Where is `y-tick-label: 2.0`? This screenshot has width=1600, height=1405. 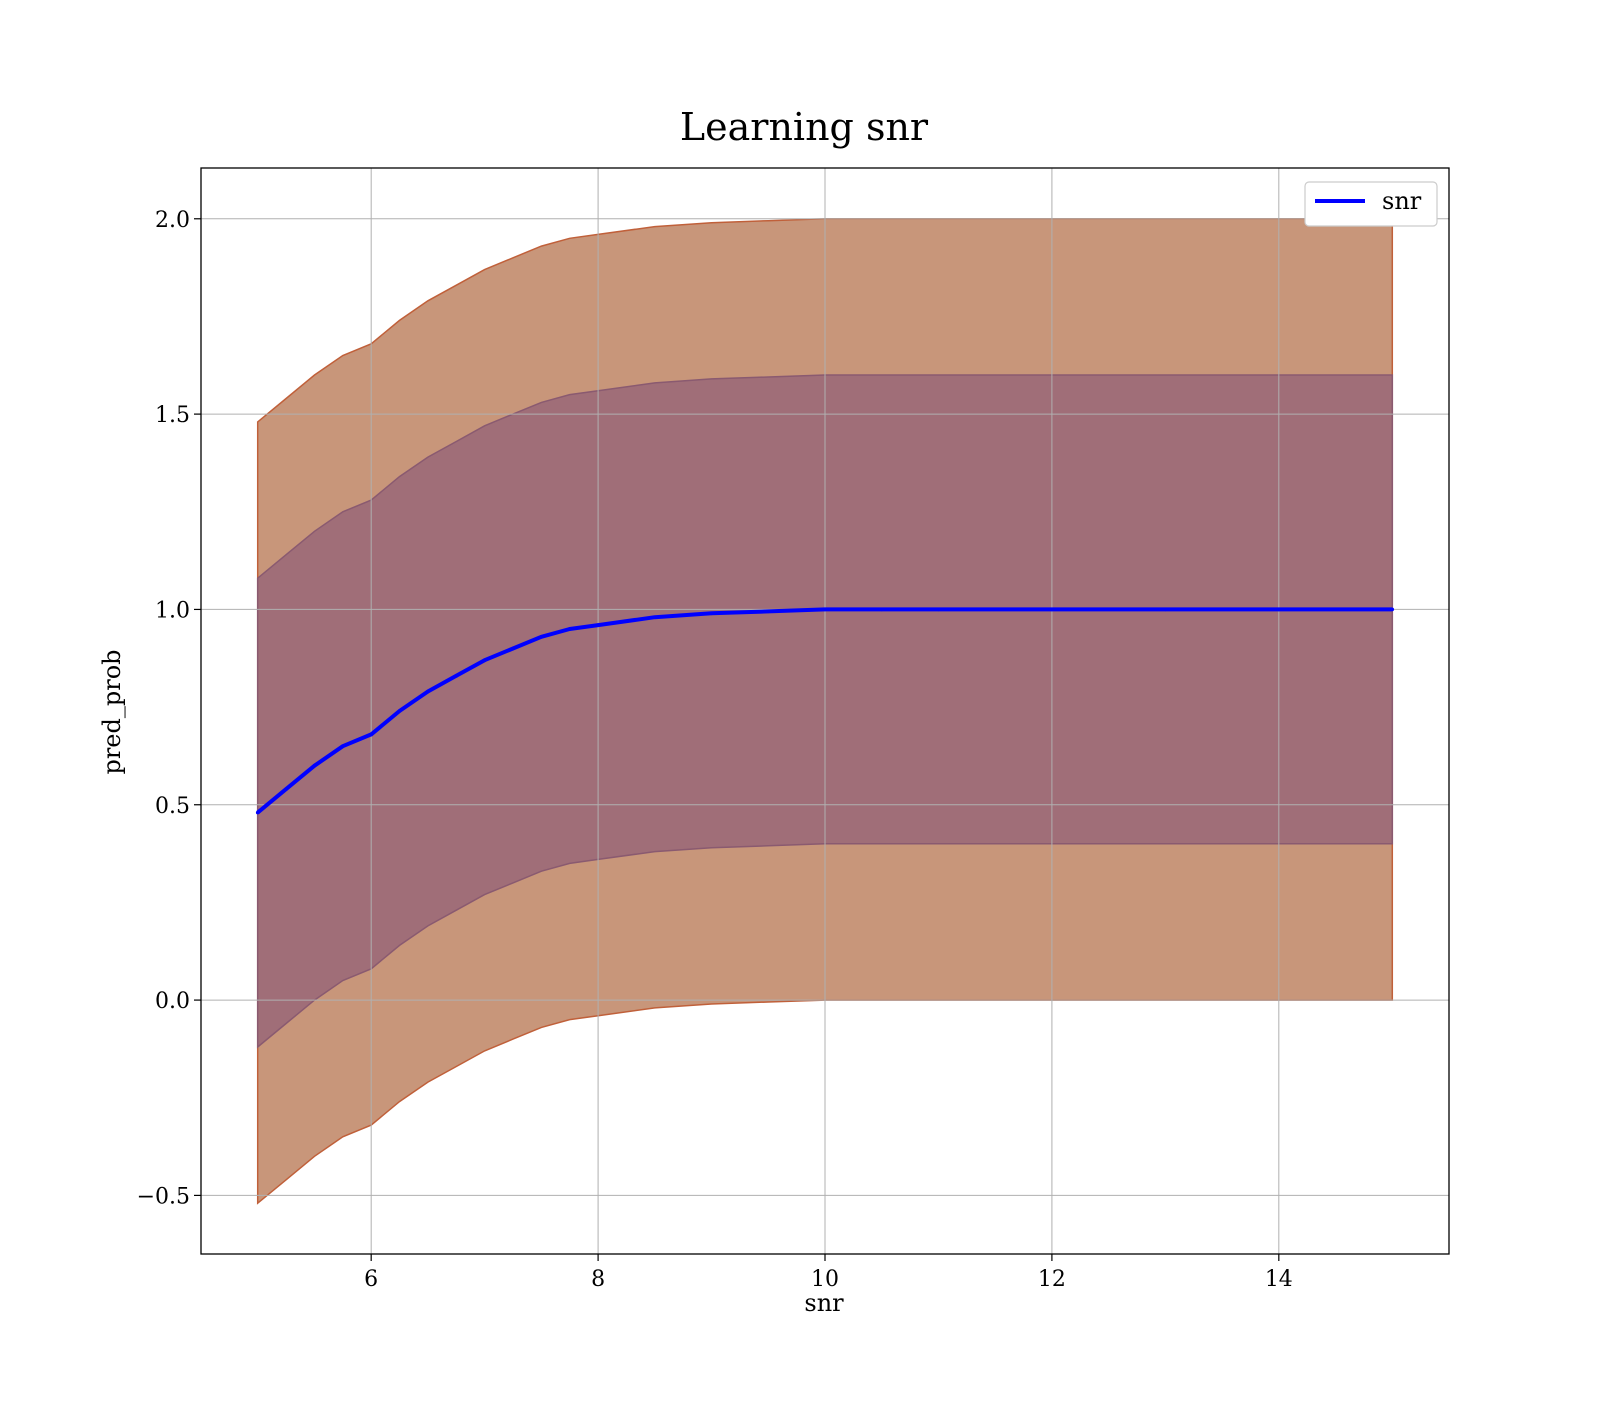
y-tick-label: 2.0 is located at coordinates (172, 220).